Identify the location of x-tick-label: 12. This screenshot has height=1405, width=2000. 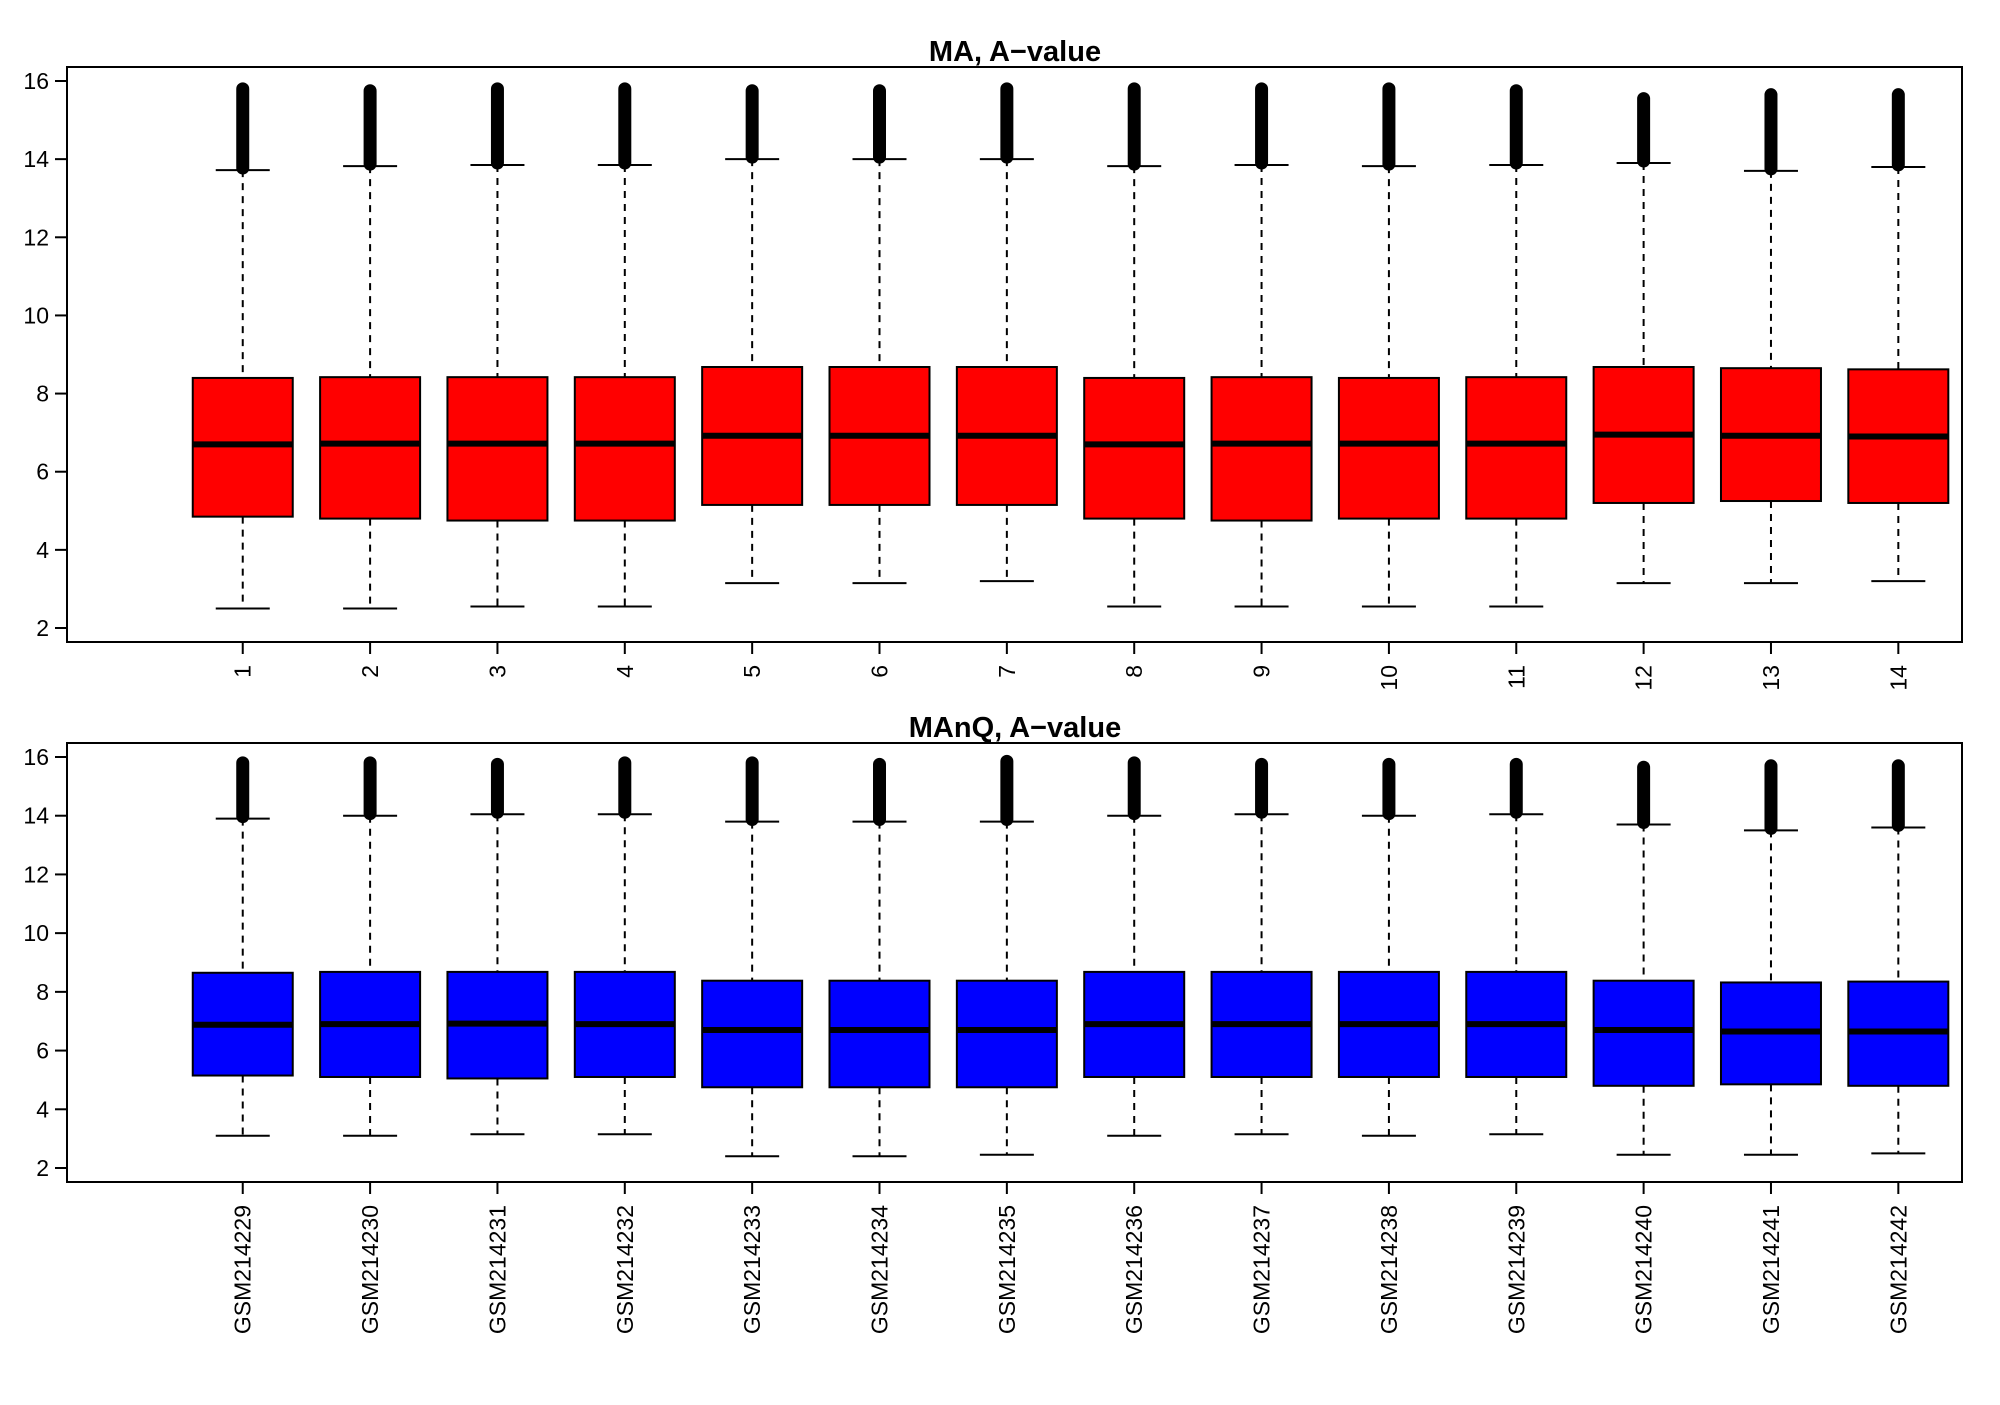
(1644, 678).